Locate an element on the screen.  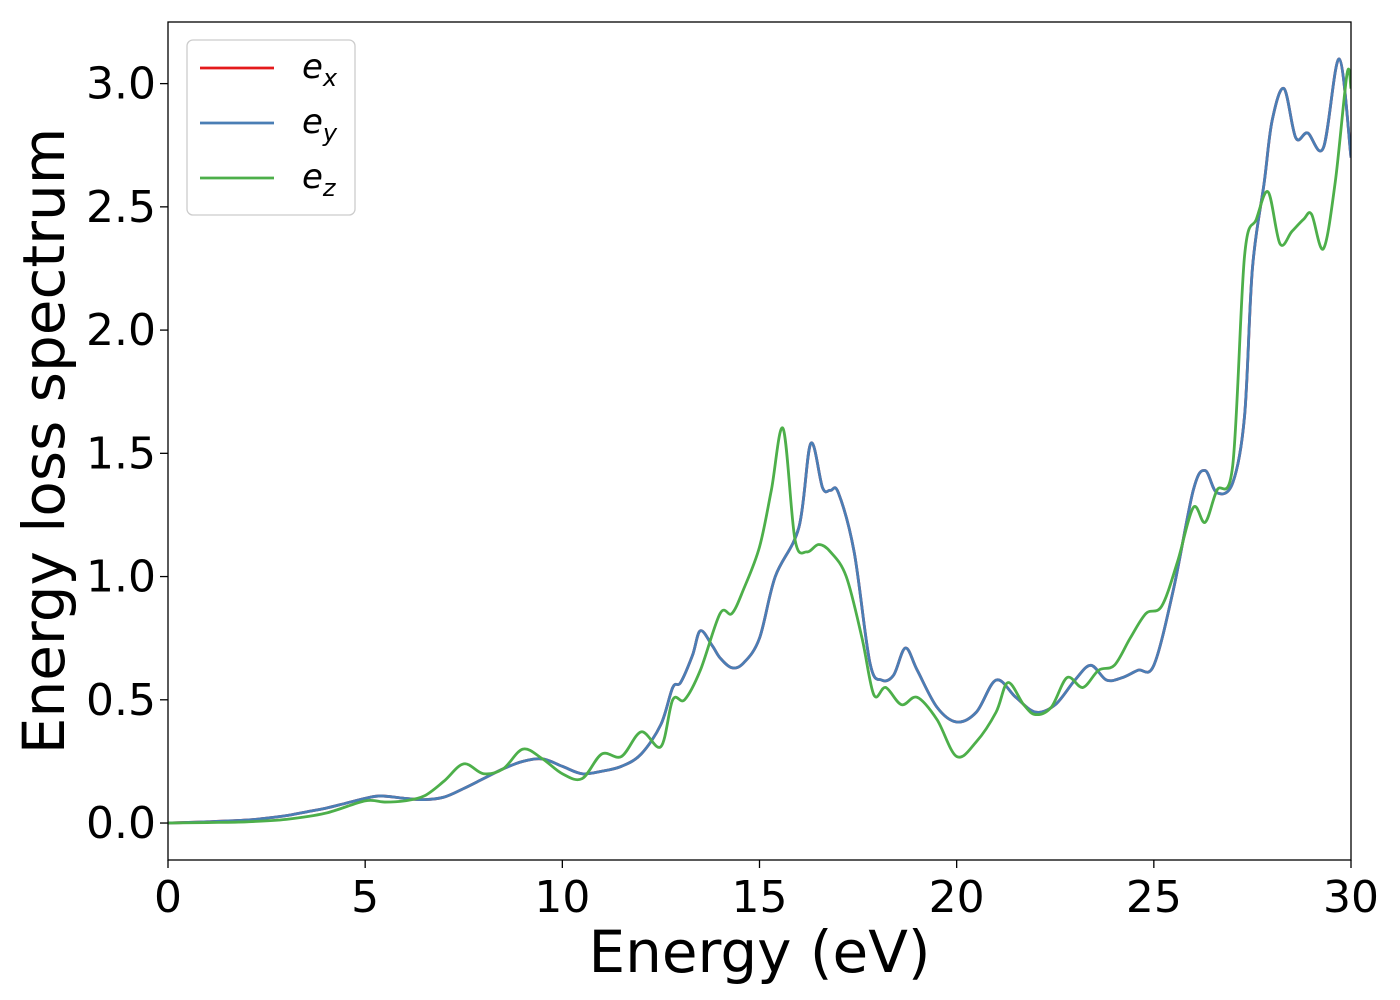
x-tick-label: 5 is located at coordinates (365, 897).